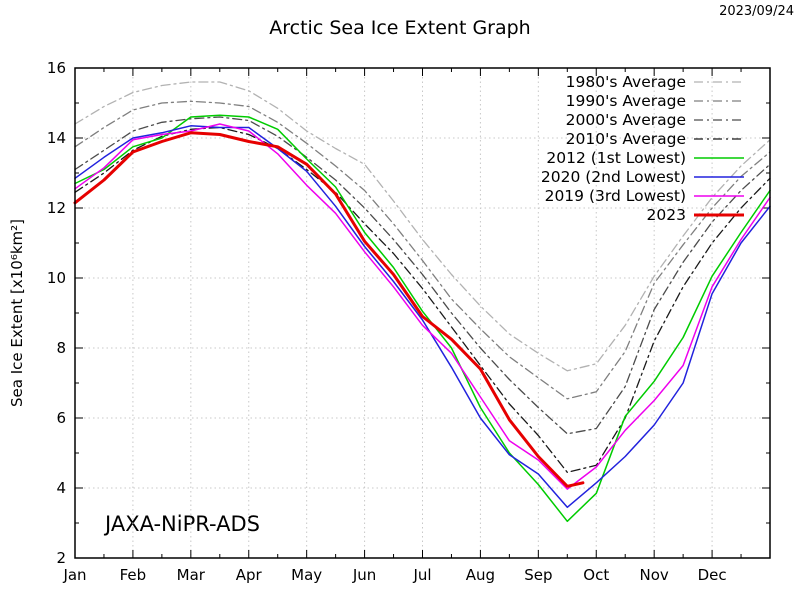 The image size is (800, 600). Describe the element at coordinates (56, 208) in the screenshot. I see `y-tick-label: 12` at that location.